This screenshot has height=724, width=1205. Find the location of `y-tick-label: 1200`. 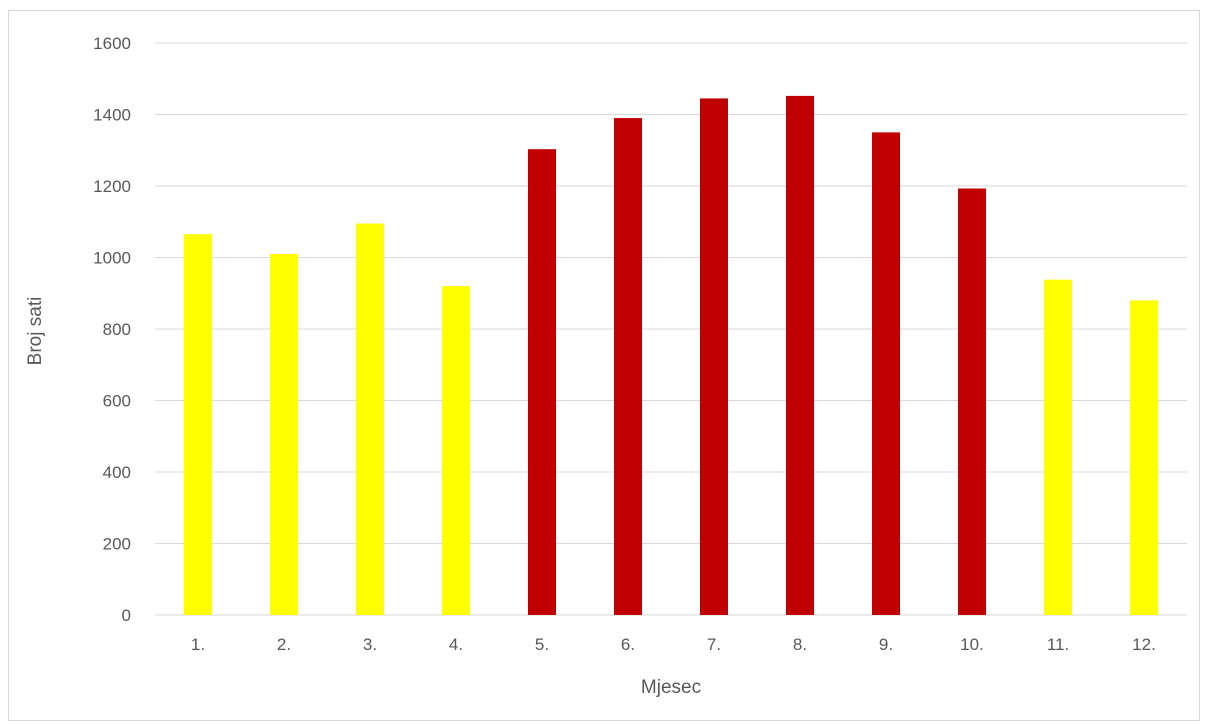

y-tick-label: 1200 is located at coordinates (112, 186).